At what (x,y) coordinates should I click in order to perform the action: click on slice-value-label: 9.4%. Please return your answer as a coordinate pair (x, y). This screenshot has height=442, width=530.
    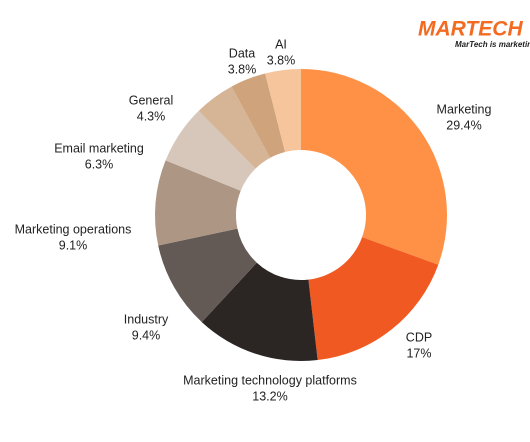
    Looking at the image, I should click on (146, 335).